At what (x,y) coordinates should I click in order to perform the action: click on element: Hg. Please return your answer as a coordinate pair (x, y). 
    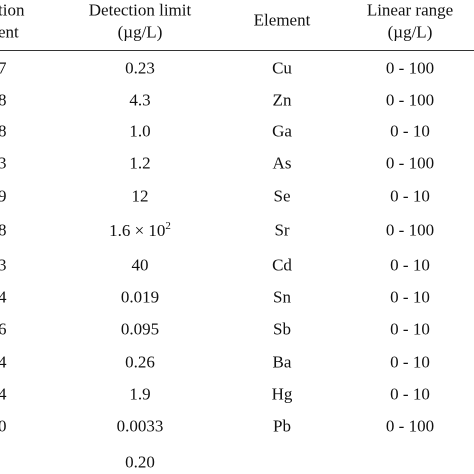
    Looking at the image, I should click on (282, 394).